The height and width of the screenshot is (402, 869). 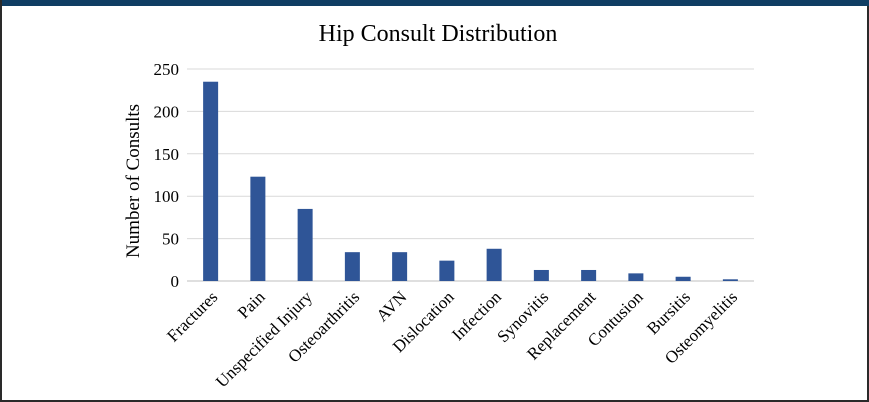 What do you see at coordinates (258, 228) in the screenshot?
I see `bar-pain` at bounding box center [258, 228].